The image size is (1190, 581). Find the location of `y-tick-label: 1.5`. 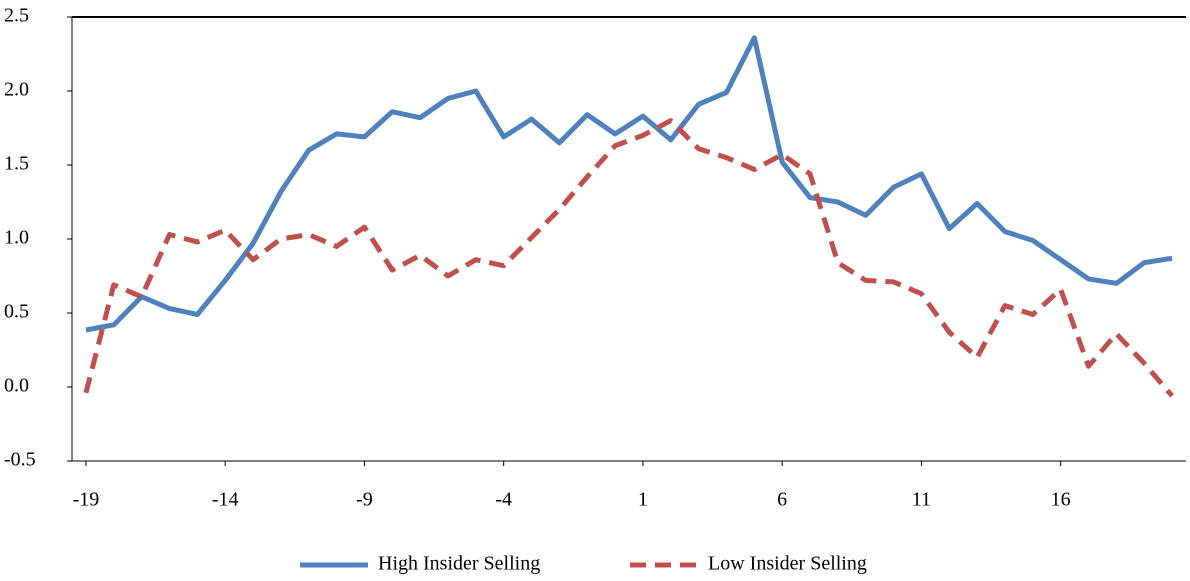

y-tick-label: 1.5 is located at coordinates (16, 164).